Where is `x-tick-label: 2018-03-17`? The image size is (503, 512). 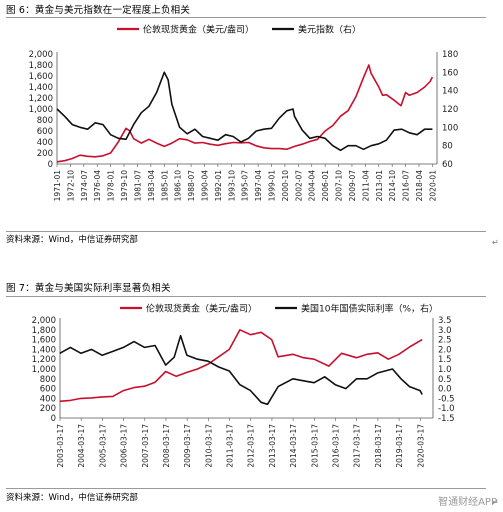 x-tick-label: 2018-03-17 is located at coordinates (378, 446).